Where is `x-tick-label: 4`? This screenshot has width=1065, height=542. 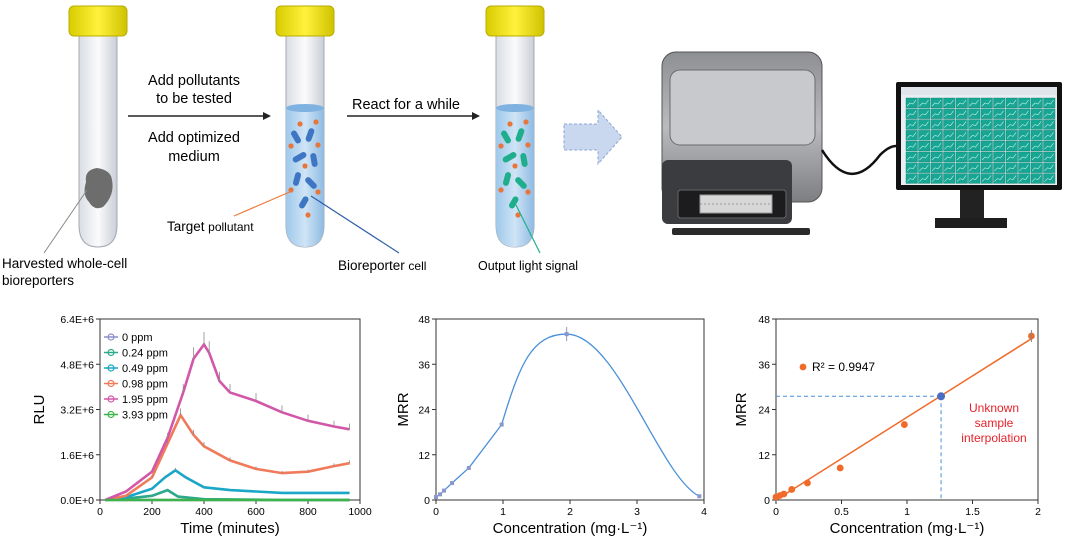
x-tick-label: 4 is located at coordinates (704, 512).